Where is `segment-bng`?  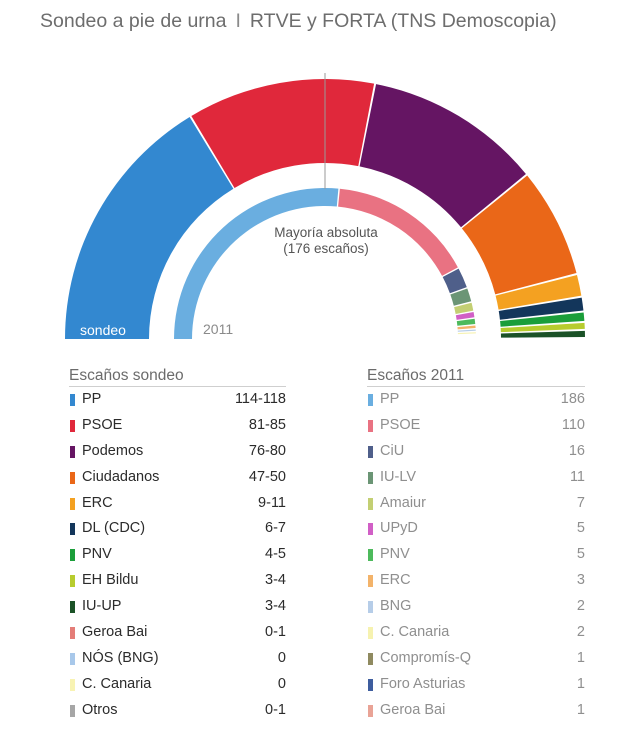 segment-bng is located at coordinates (466, 330).